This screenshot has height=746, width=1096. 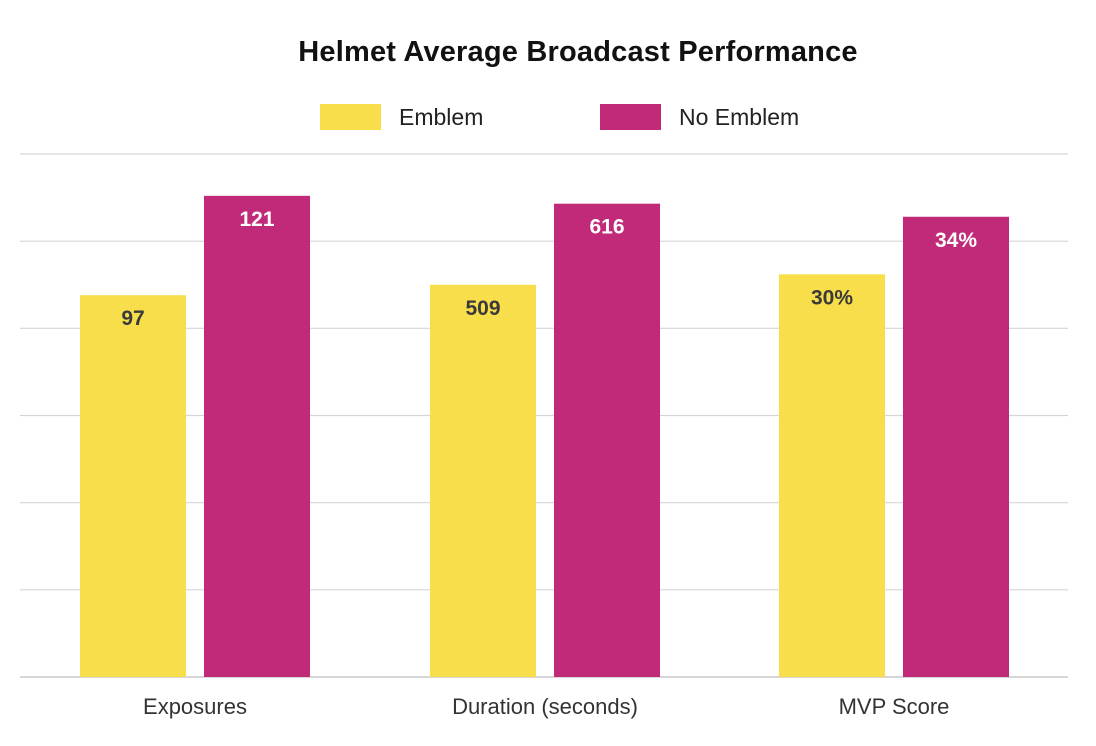 I want to click on legend-label-emblem: Emblem, so click(x=441, y=116).